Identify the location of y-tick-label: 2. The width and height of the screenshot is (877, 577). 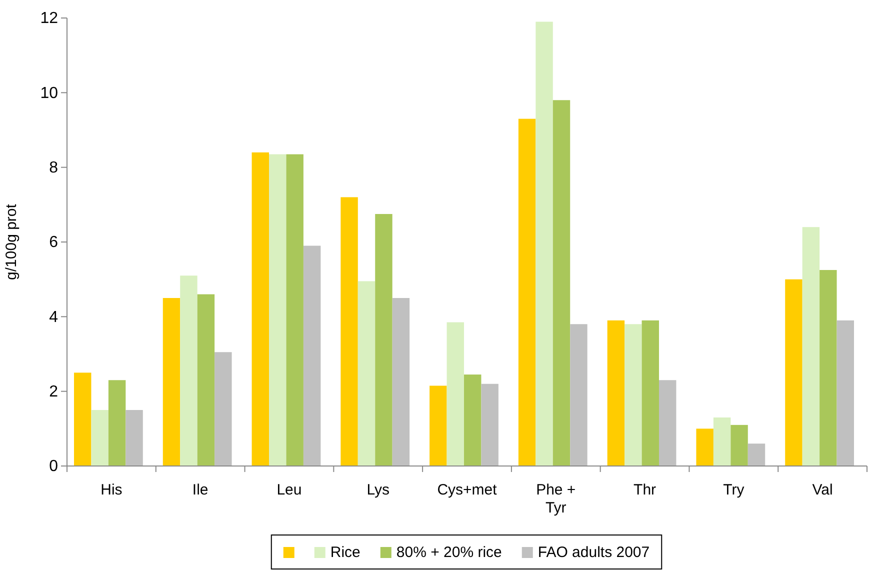
(53, 391).